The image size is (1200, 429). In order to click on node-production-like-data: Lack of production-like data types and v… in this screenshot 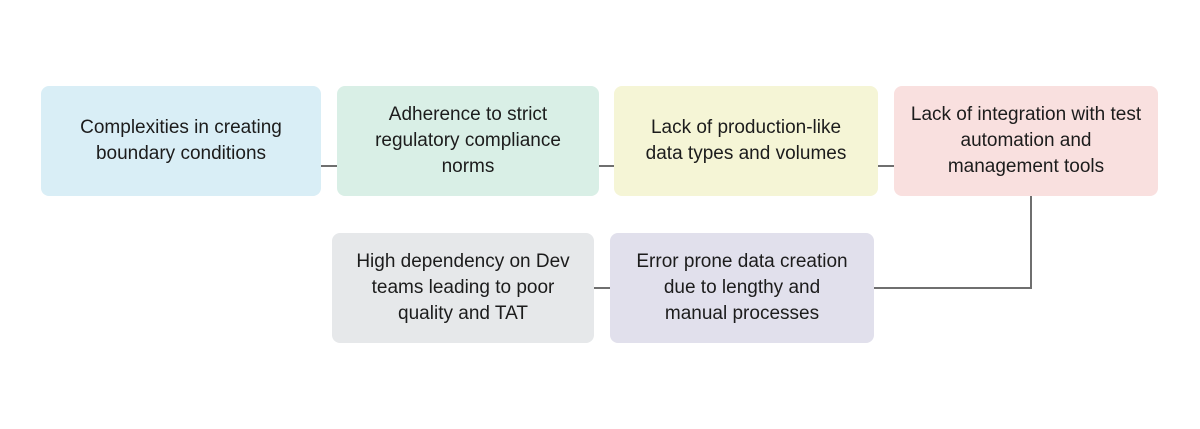, I will do `click(746, 141)`.